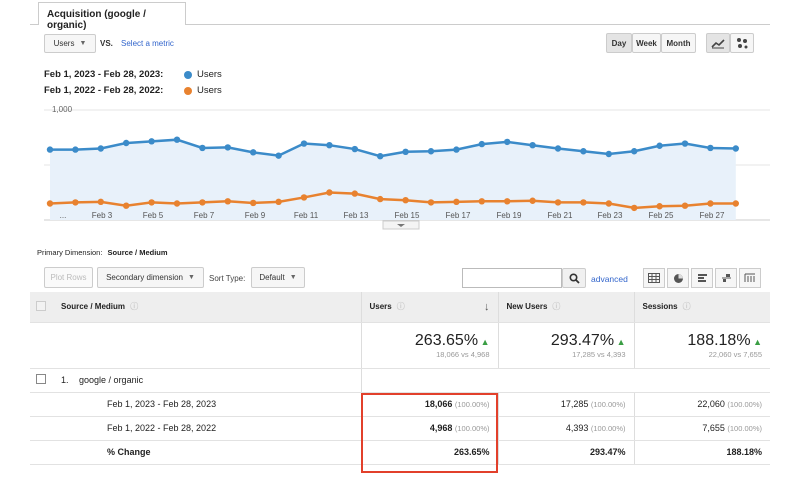 Image resolution: width=800 pixels, height=480 pixels. What do you see at coordinates (750, 278) in the screenshot?
I see `pivot-view-icon` at bounding box center [750, 278].